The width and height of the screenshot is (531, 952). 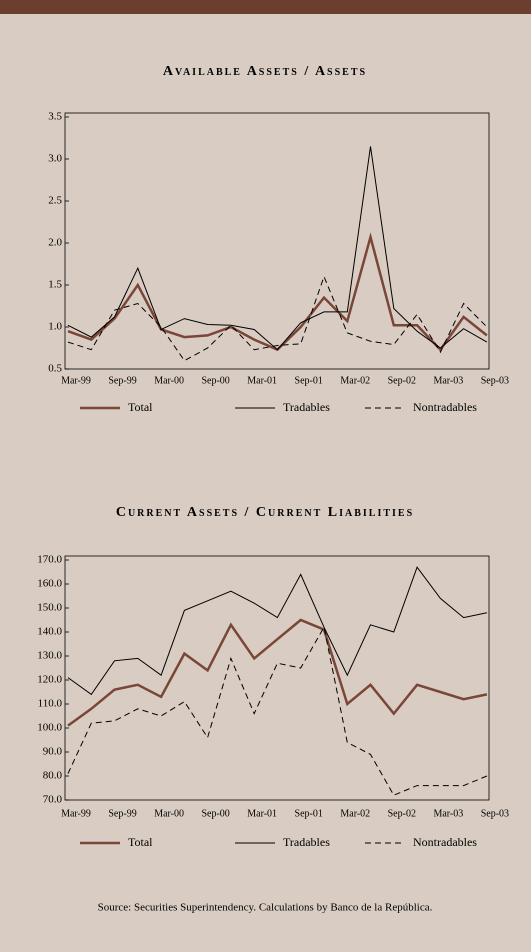 What do you see at coordinates (49, 584) in the screenshot?
I see `y-tick-label: 160.0` at bounding box center [49, 584].